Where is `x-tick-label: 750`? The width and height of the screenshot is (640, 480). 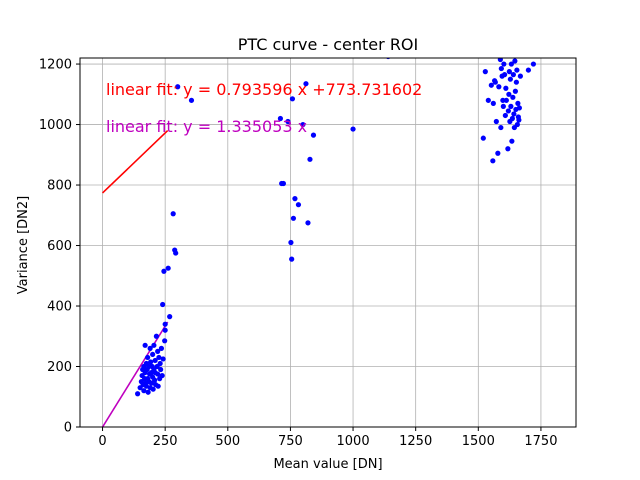 x-tick-label: 750 is located at coordinates (290, 441).